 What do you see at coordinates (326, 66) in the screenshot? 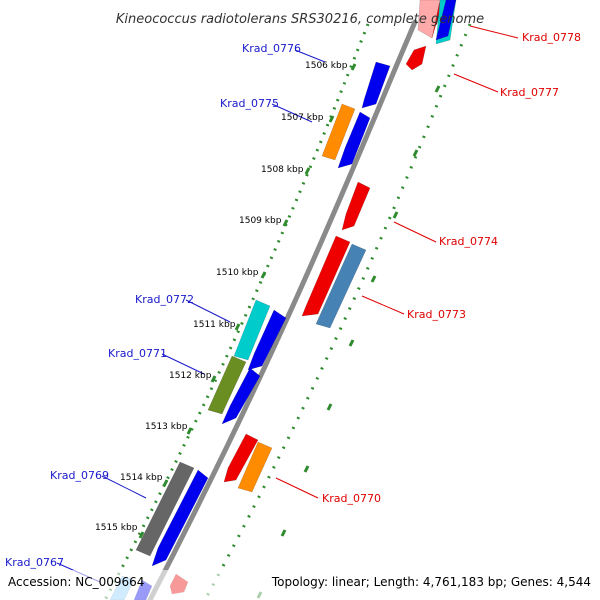
I see `kbp-tick-label: 1506 kbp` at bounding box center [326, 66].